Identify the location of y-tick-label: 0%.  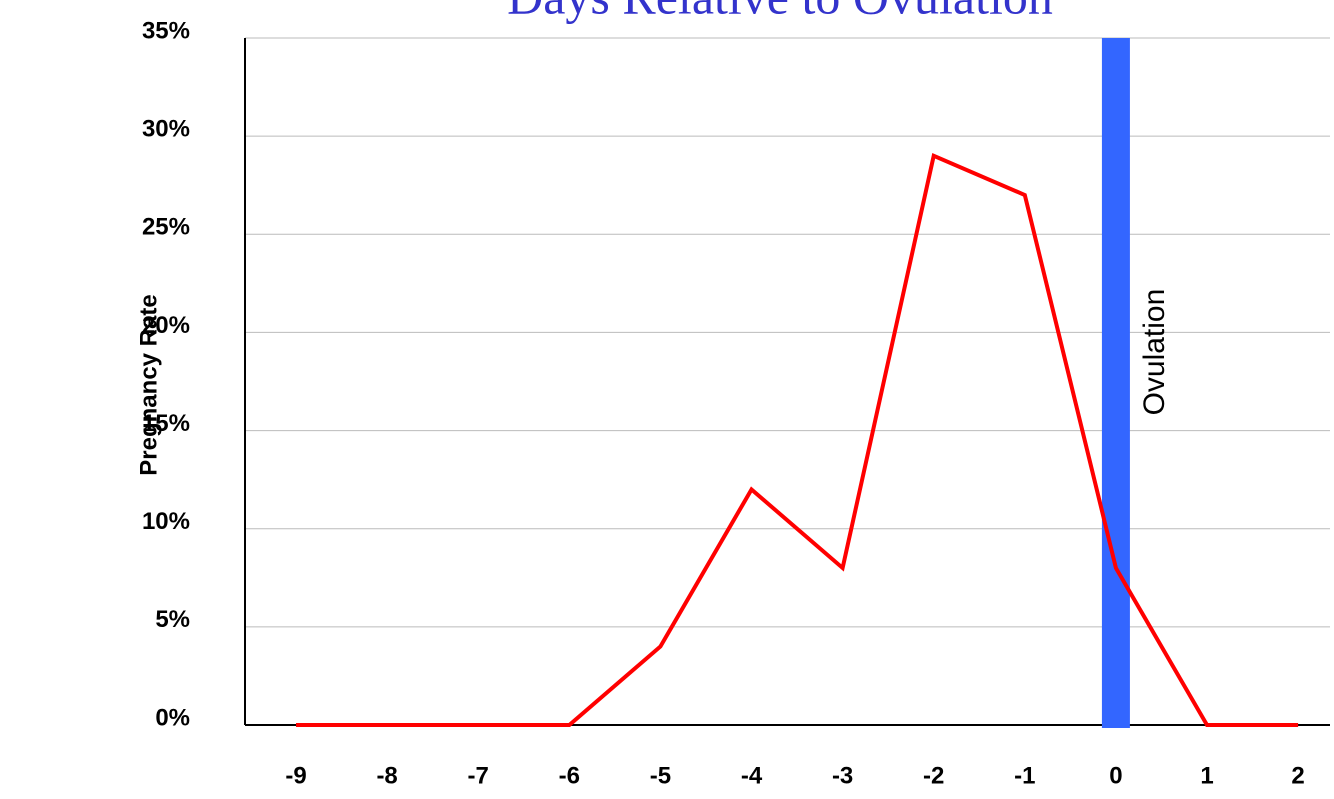
(172, 717).